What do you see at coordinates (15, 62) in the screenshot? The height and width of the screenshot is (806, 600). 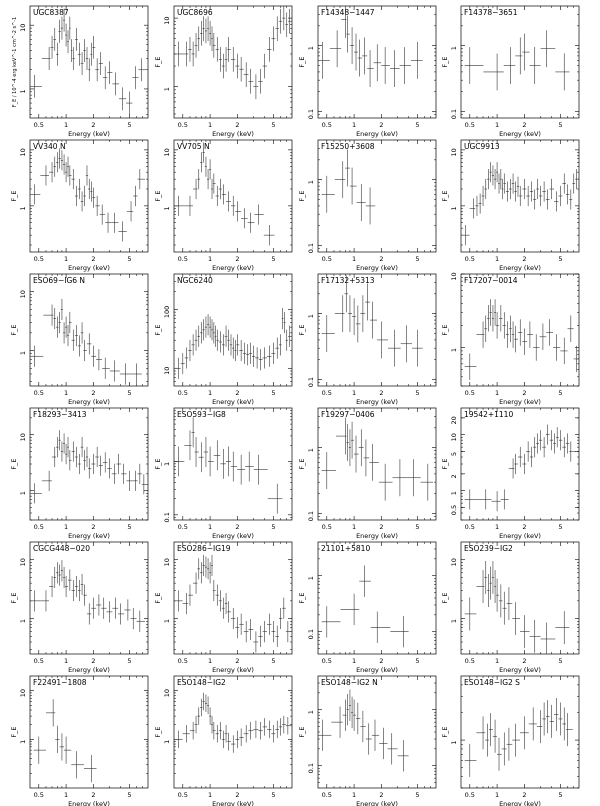 I see `y-axis-label: F_E / 10^-4 erg keV^-1 cm^-2 s^-1` at bounding box center [15, 62].